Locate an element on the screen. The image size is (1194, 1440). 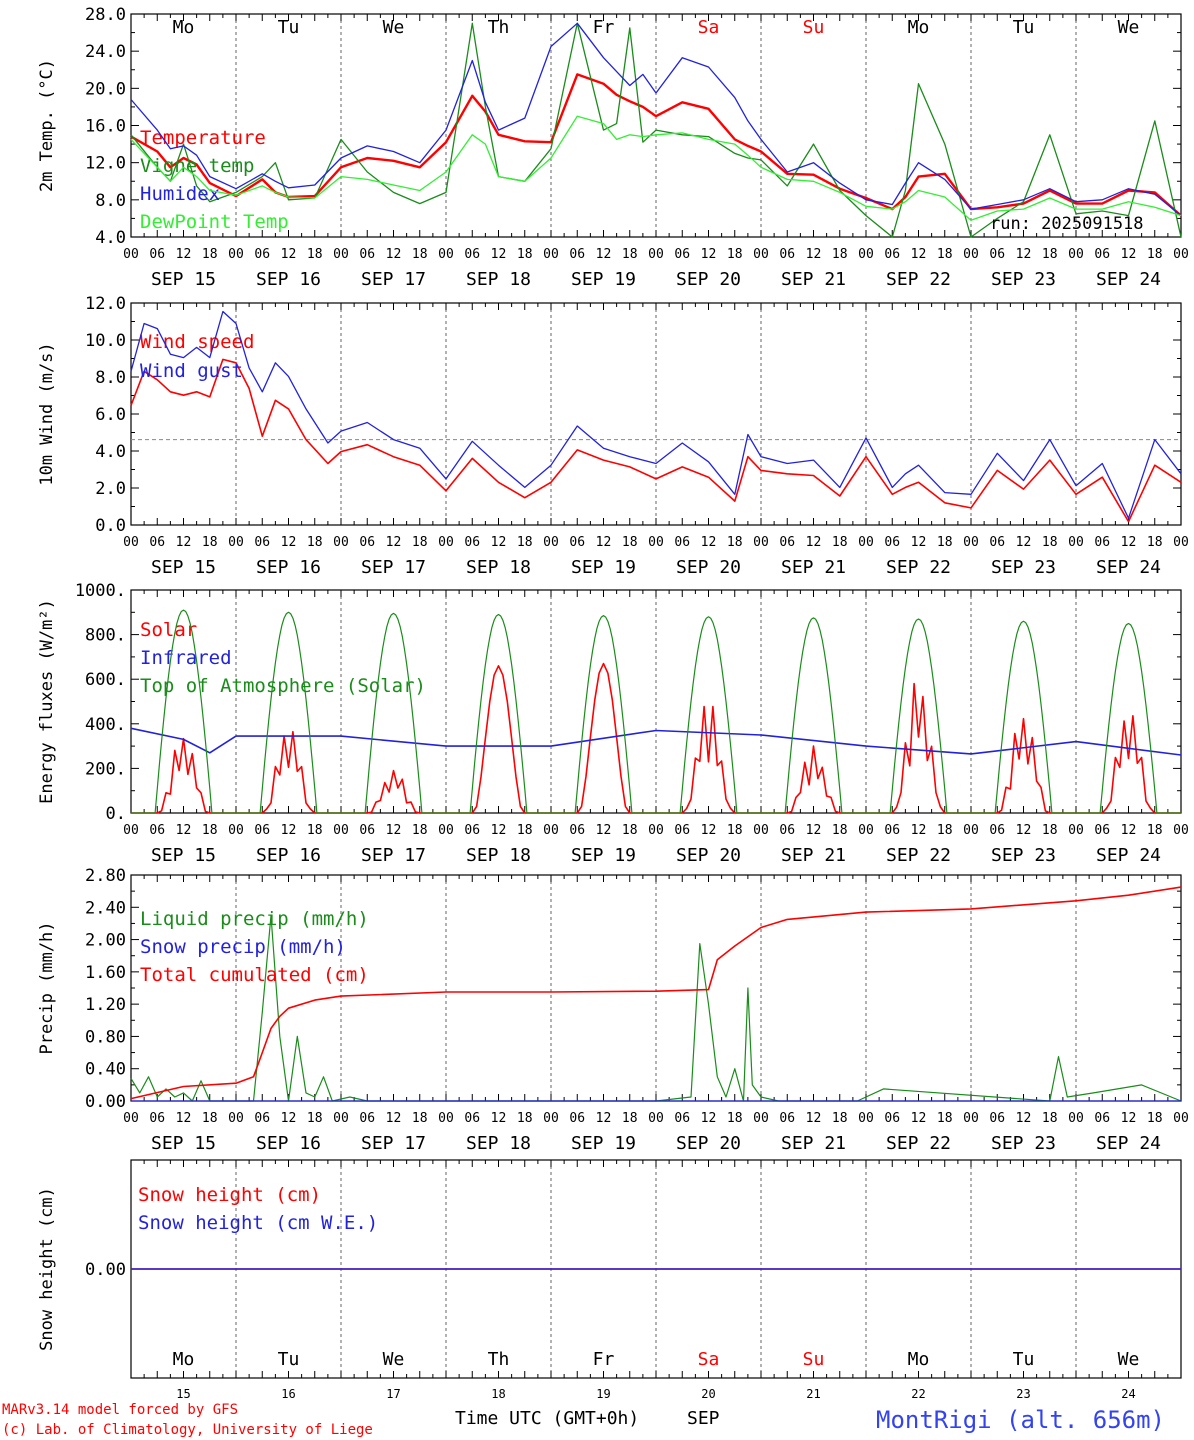
day-label: SEP 19 is located at coordinates (603, 1143).